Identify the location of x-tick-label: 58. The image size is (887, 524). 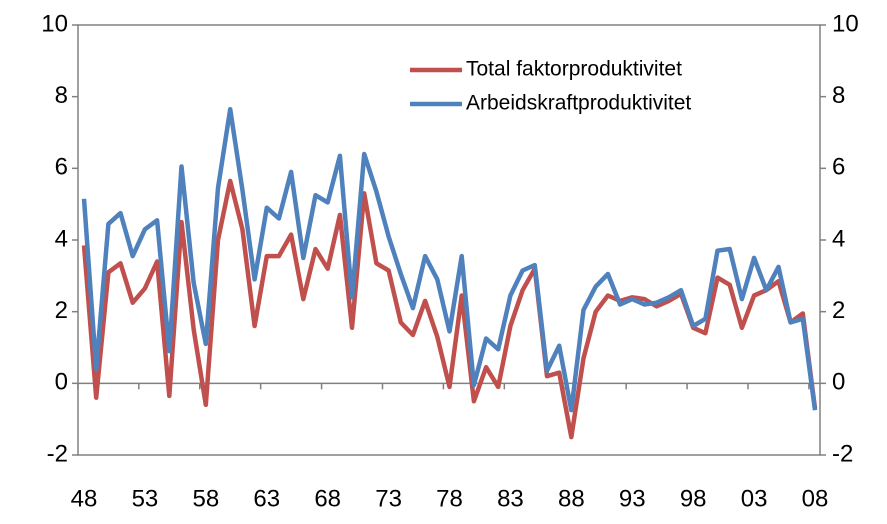
(205, 498).